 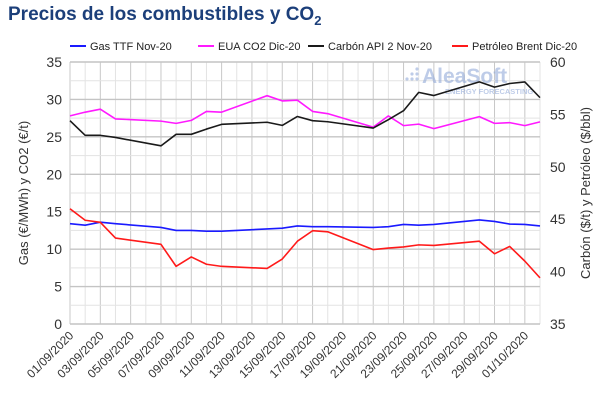 What do you see at coordinates (259, 47) in the screenshot?
I see `legend-label: EUA CO2 Dic-20` at bounding box center [259, 47].